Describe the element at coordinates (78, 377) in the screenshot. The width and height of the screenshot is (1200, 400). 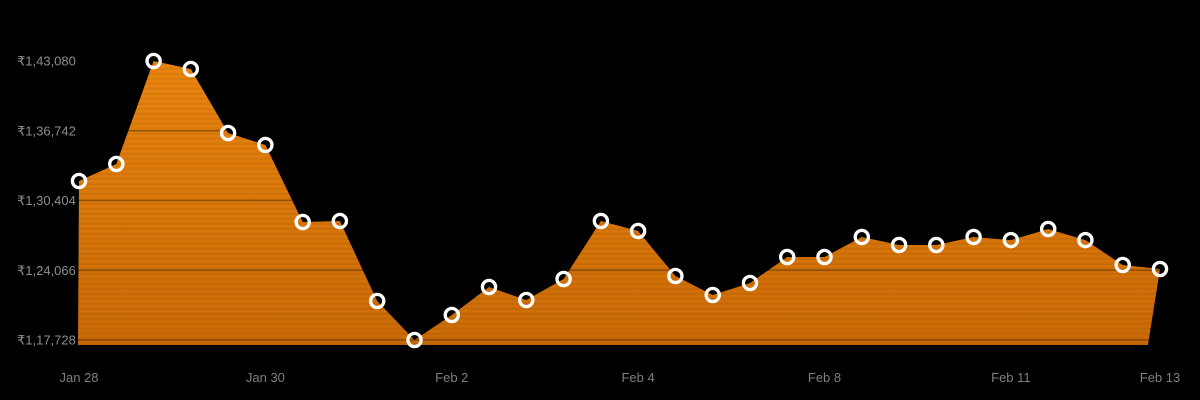
I see `x-axis-tick-label: Jan 28` at that location.